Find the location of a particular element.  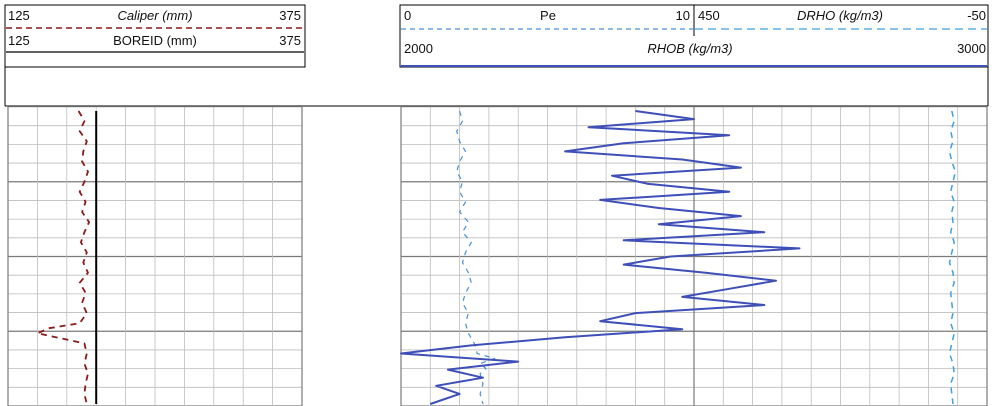

drho-max-label: -50 is located at coordinates (976, 15).